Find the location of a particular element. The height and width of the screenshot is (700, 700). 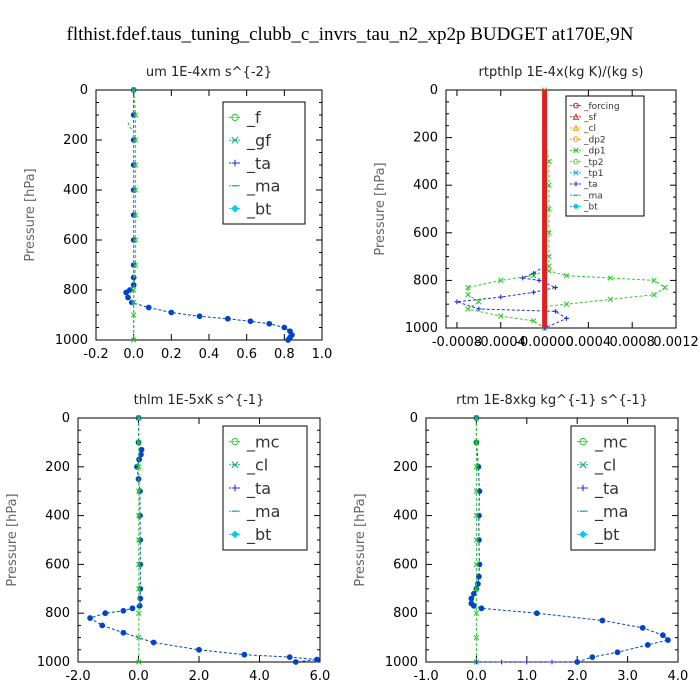

y-tick-label: 400 is located at coordinates (57, 516).